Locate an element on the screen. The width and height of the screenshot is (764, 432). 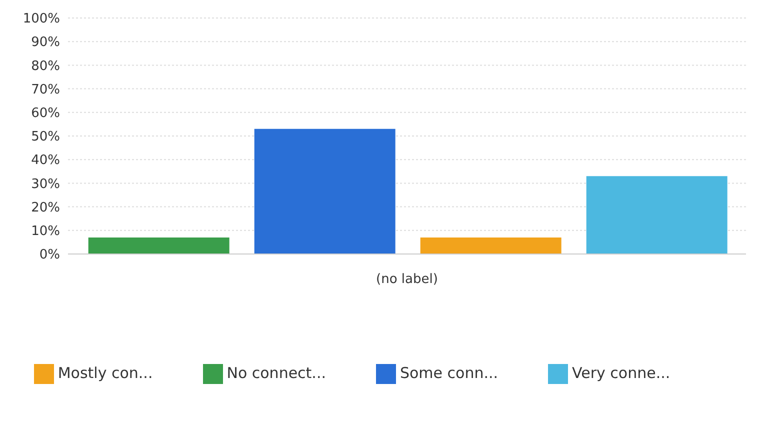
y-tick-label: 100% is located at coordinates (41, 19).